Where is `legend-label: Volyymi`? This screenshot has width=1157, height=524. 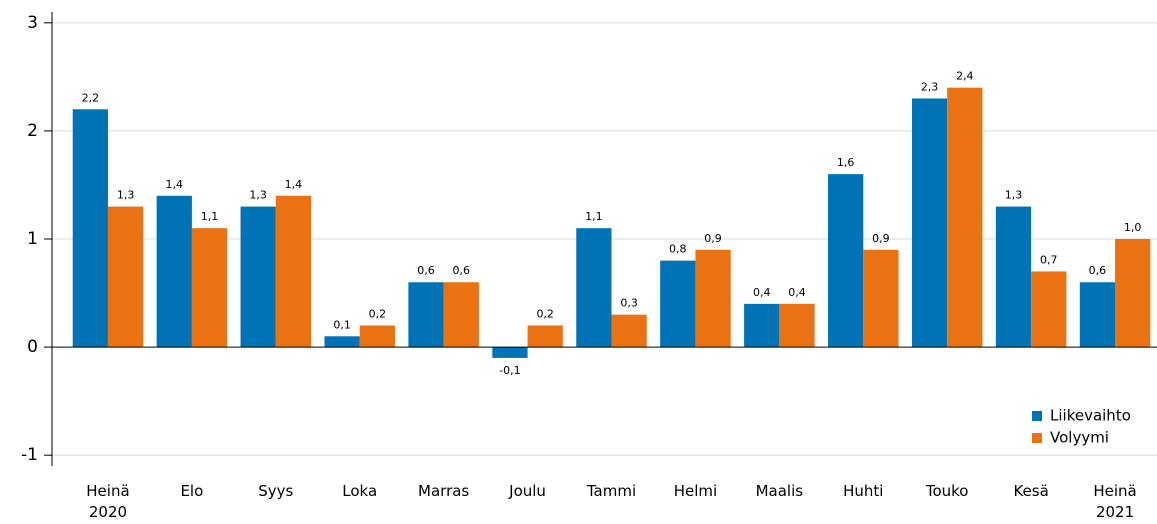 legend-label: Volyymi is located at coordinates (1079, 438).